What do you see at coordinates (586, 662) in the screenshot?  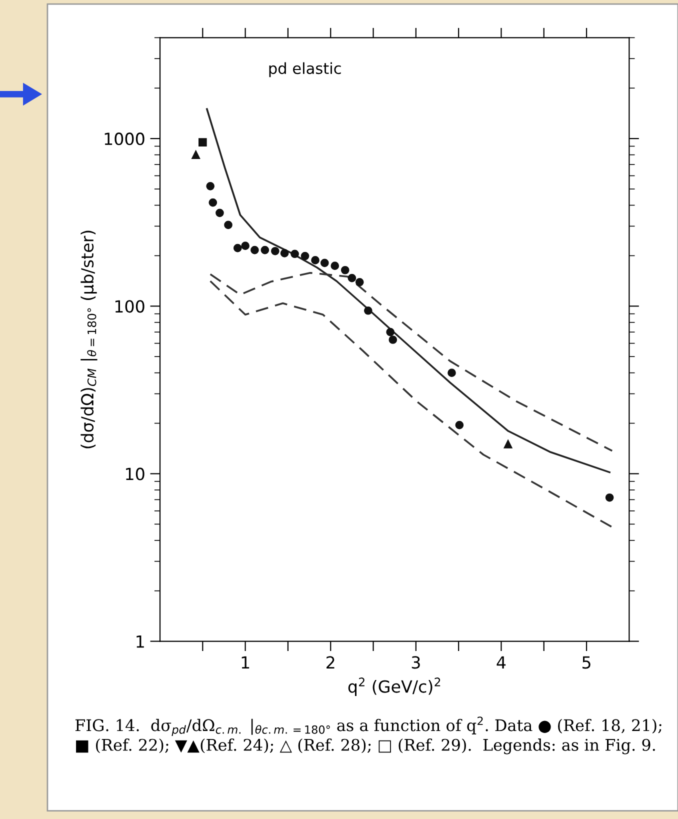 I see `x-tick-label: 5` at bounding box center [586, 662].